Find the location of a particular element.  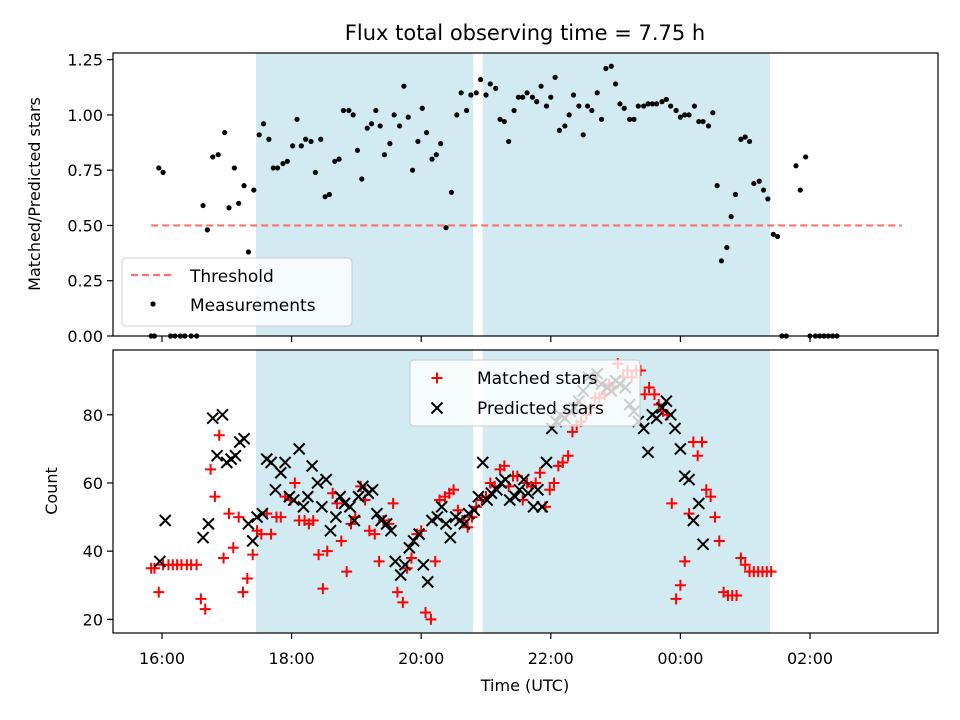

x-tick-label: 18:00 is located at coordinates (292, 658).